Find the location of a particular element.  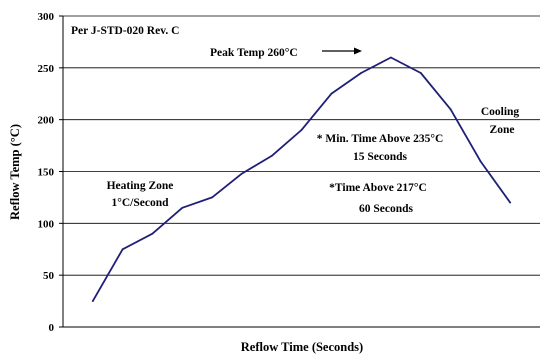

y-tick-labels: 0 50 100 150 200 250 300 is located at coordinates (50, 172).